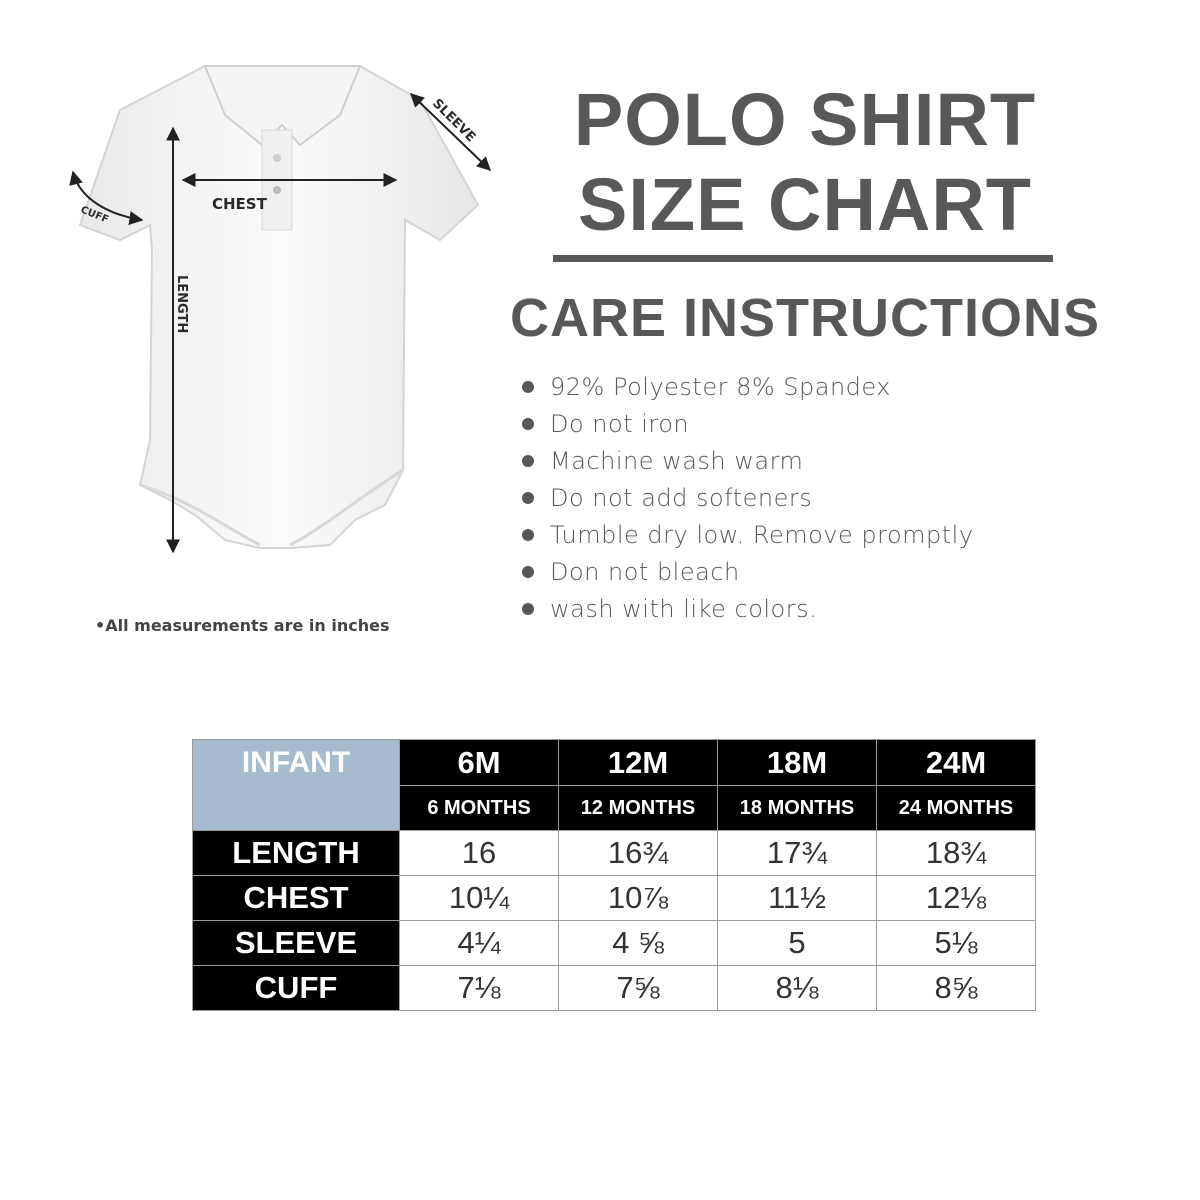 Image resolution: width=1200 pixels, height=1200 pixels. I want to click on measurement-note: •All measurements are in inches, so click(242, 625).